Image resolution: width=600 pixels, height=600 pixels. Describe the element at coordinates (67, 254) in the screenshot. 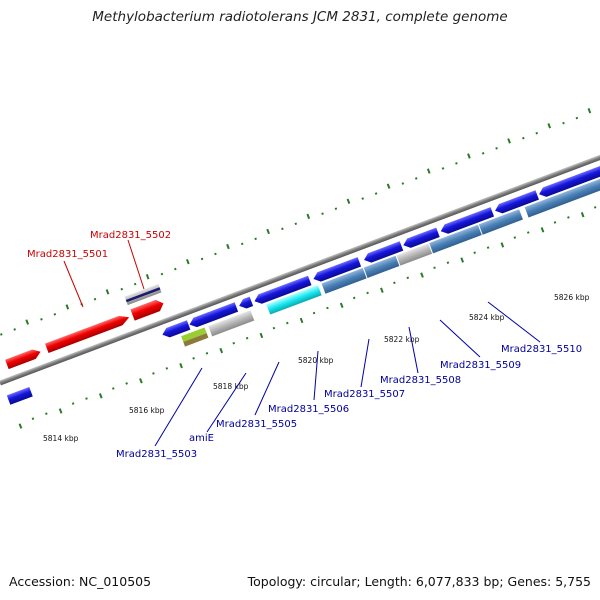

I see `gene-label-mrad2831-5501: Mrad2831_5501` at that location.